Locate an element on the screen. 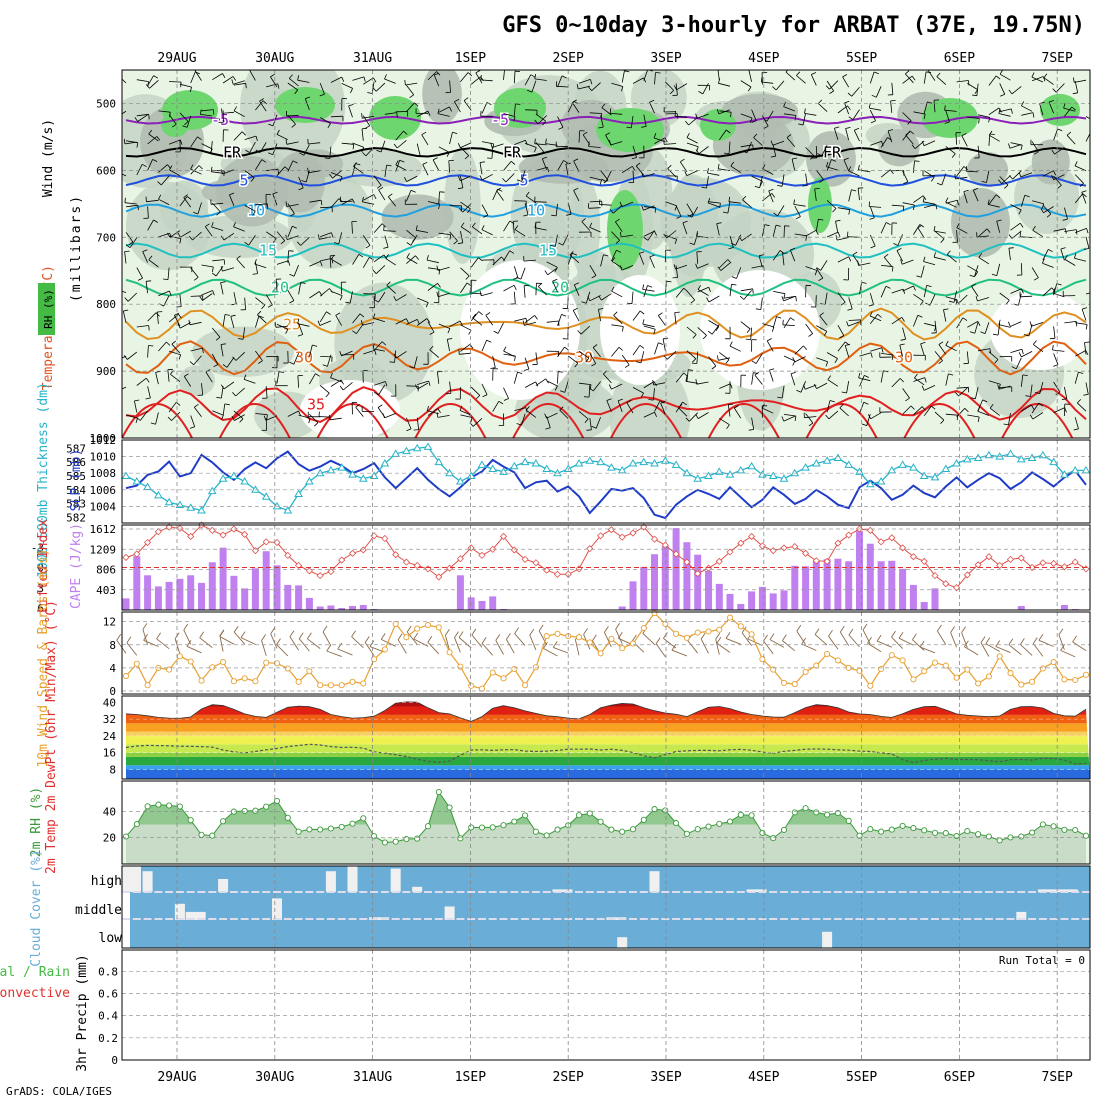 The width and height of the screenshot is (1100, 1100). rh2m-marker is located at coordinates (805, 808).